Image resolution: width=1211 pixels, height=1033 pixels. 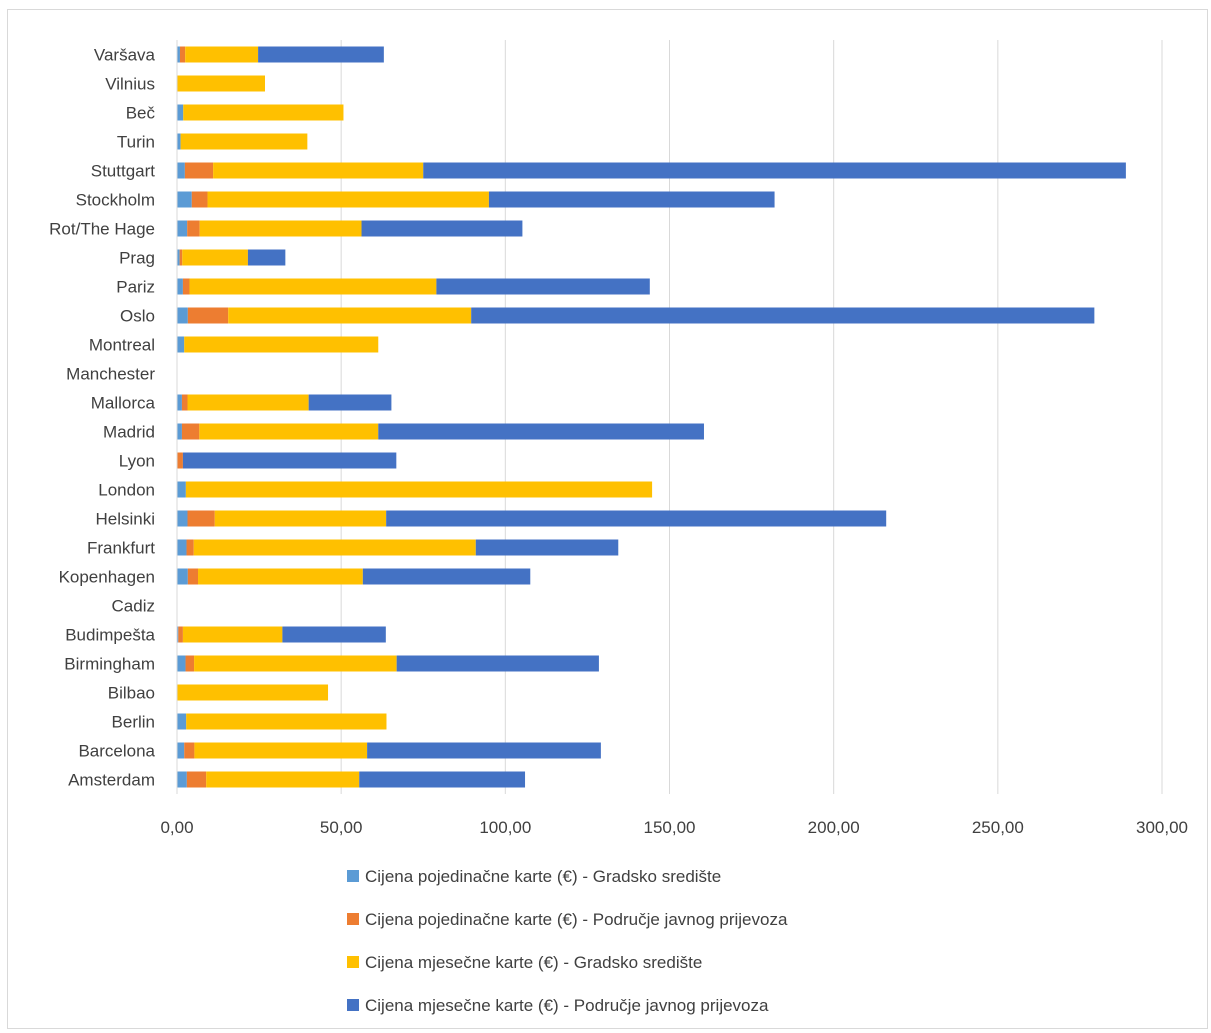 I want to click on category-label: Oslo, so click(x=137, y=316).